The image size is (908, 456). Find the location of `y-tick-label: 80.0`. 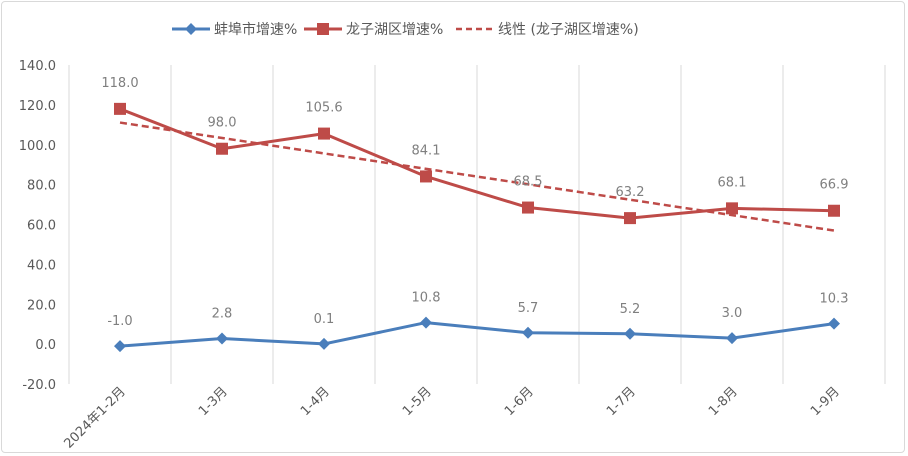

y-tick-label: 80.0 is located at coordinates (41, 186).